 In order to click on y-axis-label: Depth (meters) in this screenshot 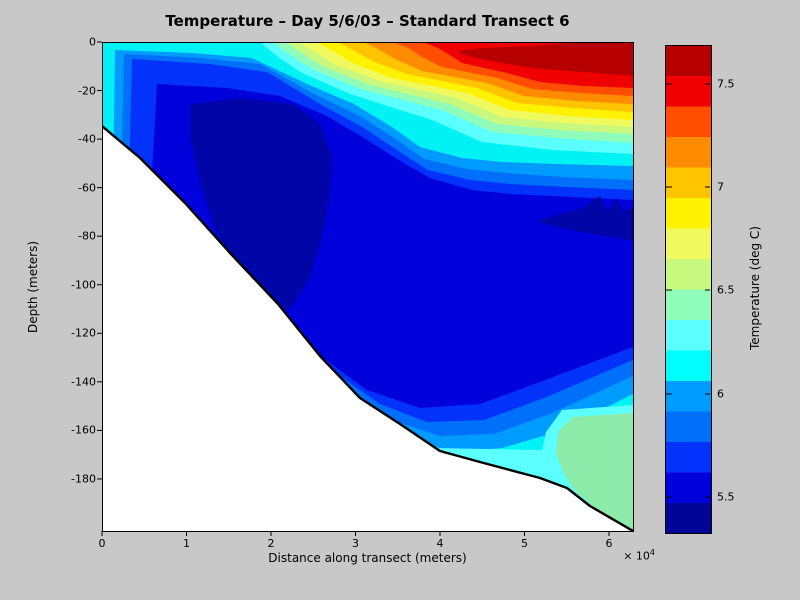, I will do `click(33, 287)`.